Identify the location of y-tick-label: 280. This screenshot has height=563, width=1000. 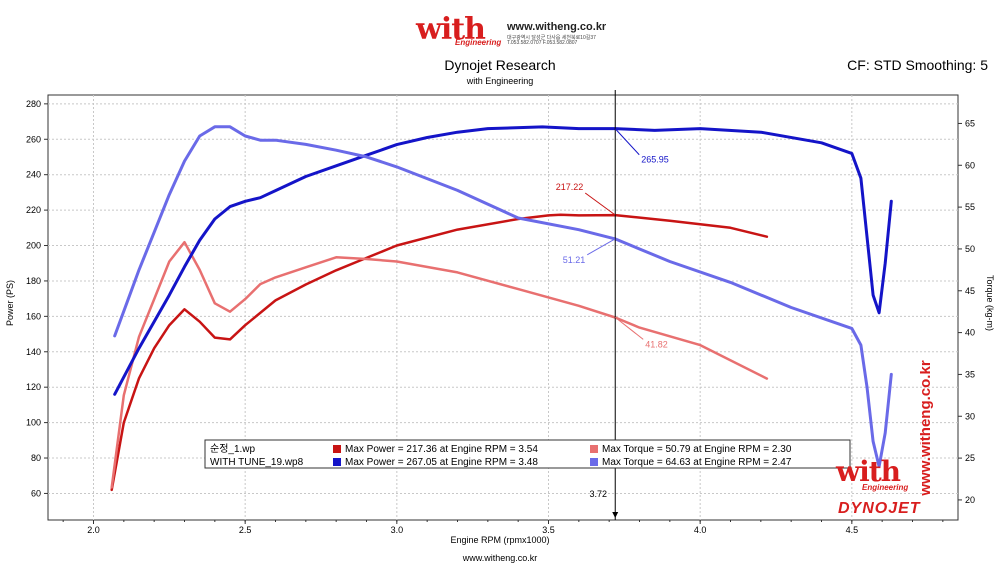
(33, 104).